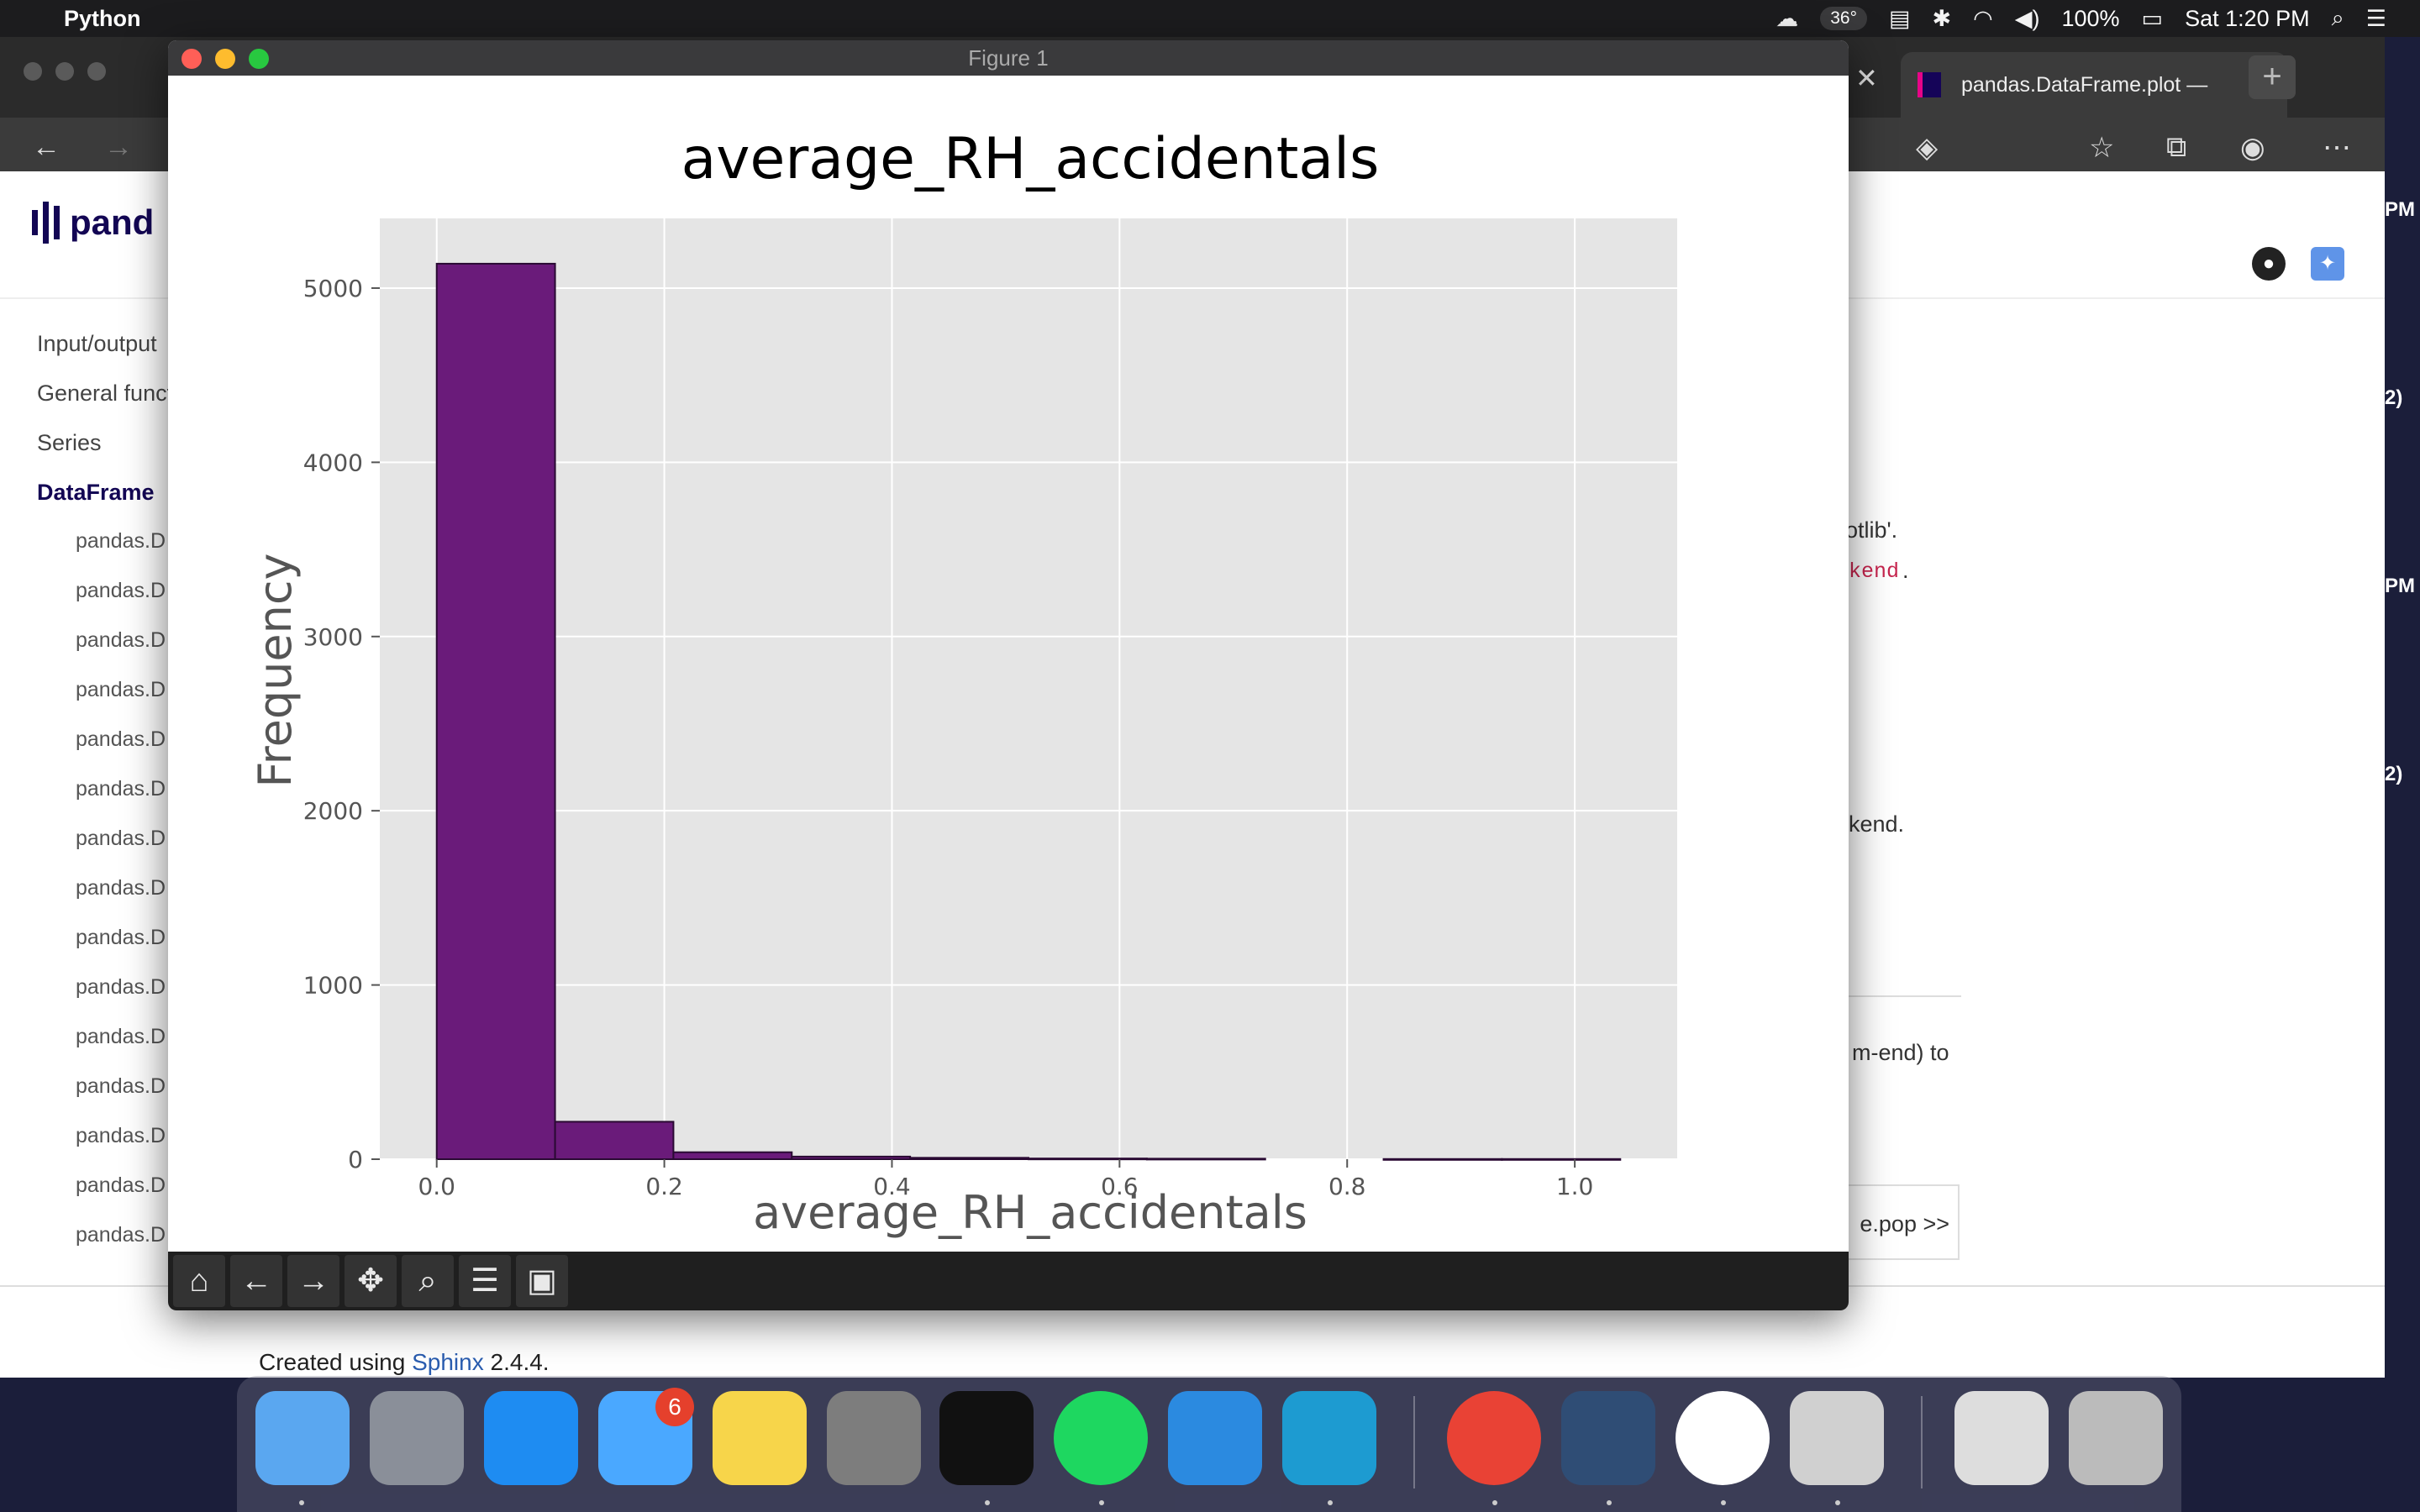  I want to click on mysql-workbench-icon, so click(1608, 1438).